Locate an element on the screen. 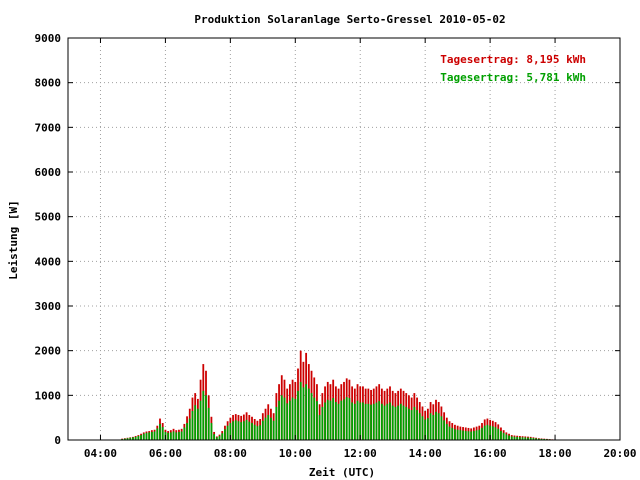 This screenshot has width=640, height=480. y-tick-label: 7000 is located at coordinates (48, 127).